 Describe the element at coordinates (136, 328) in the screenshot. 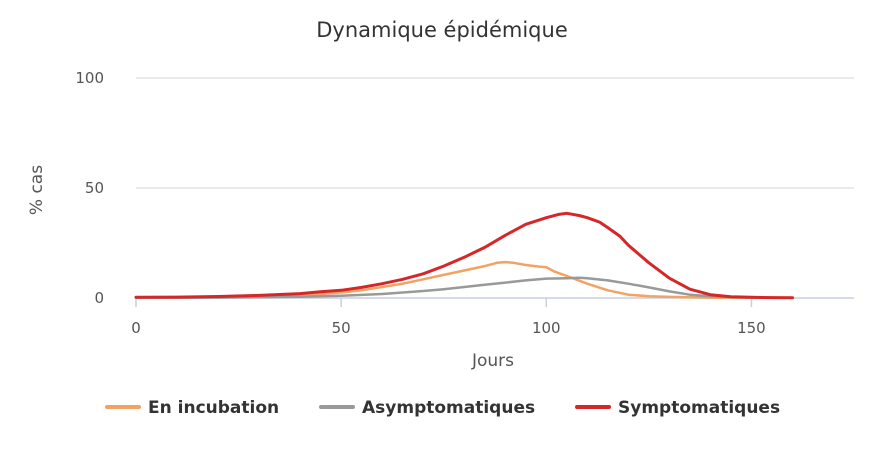

I see `x-tick-label-0: 0` at that location.